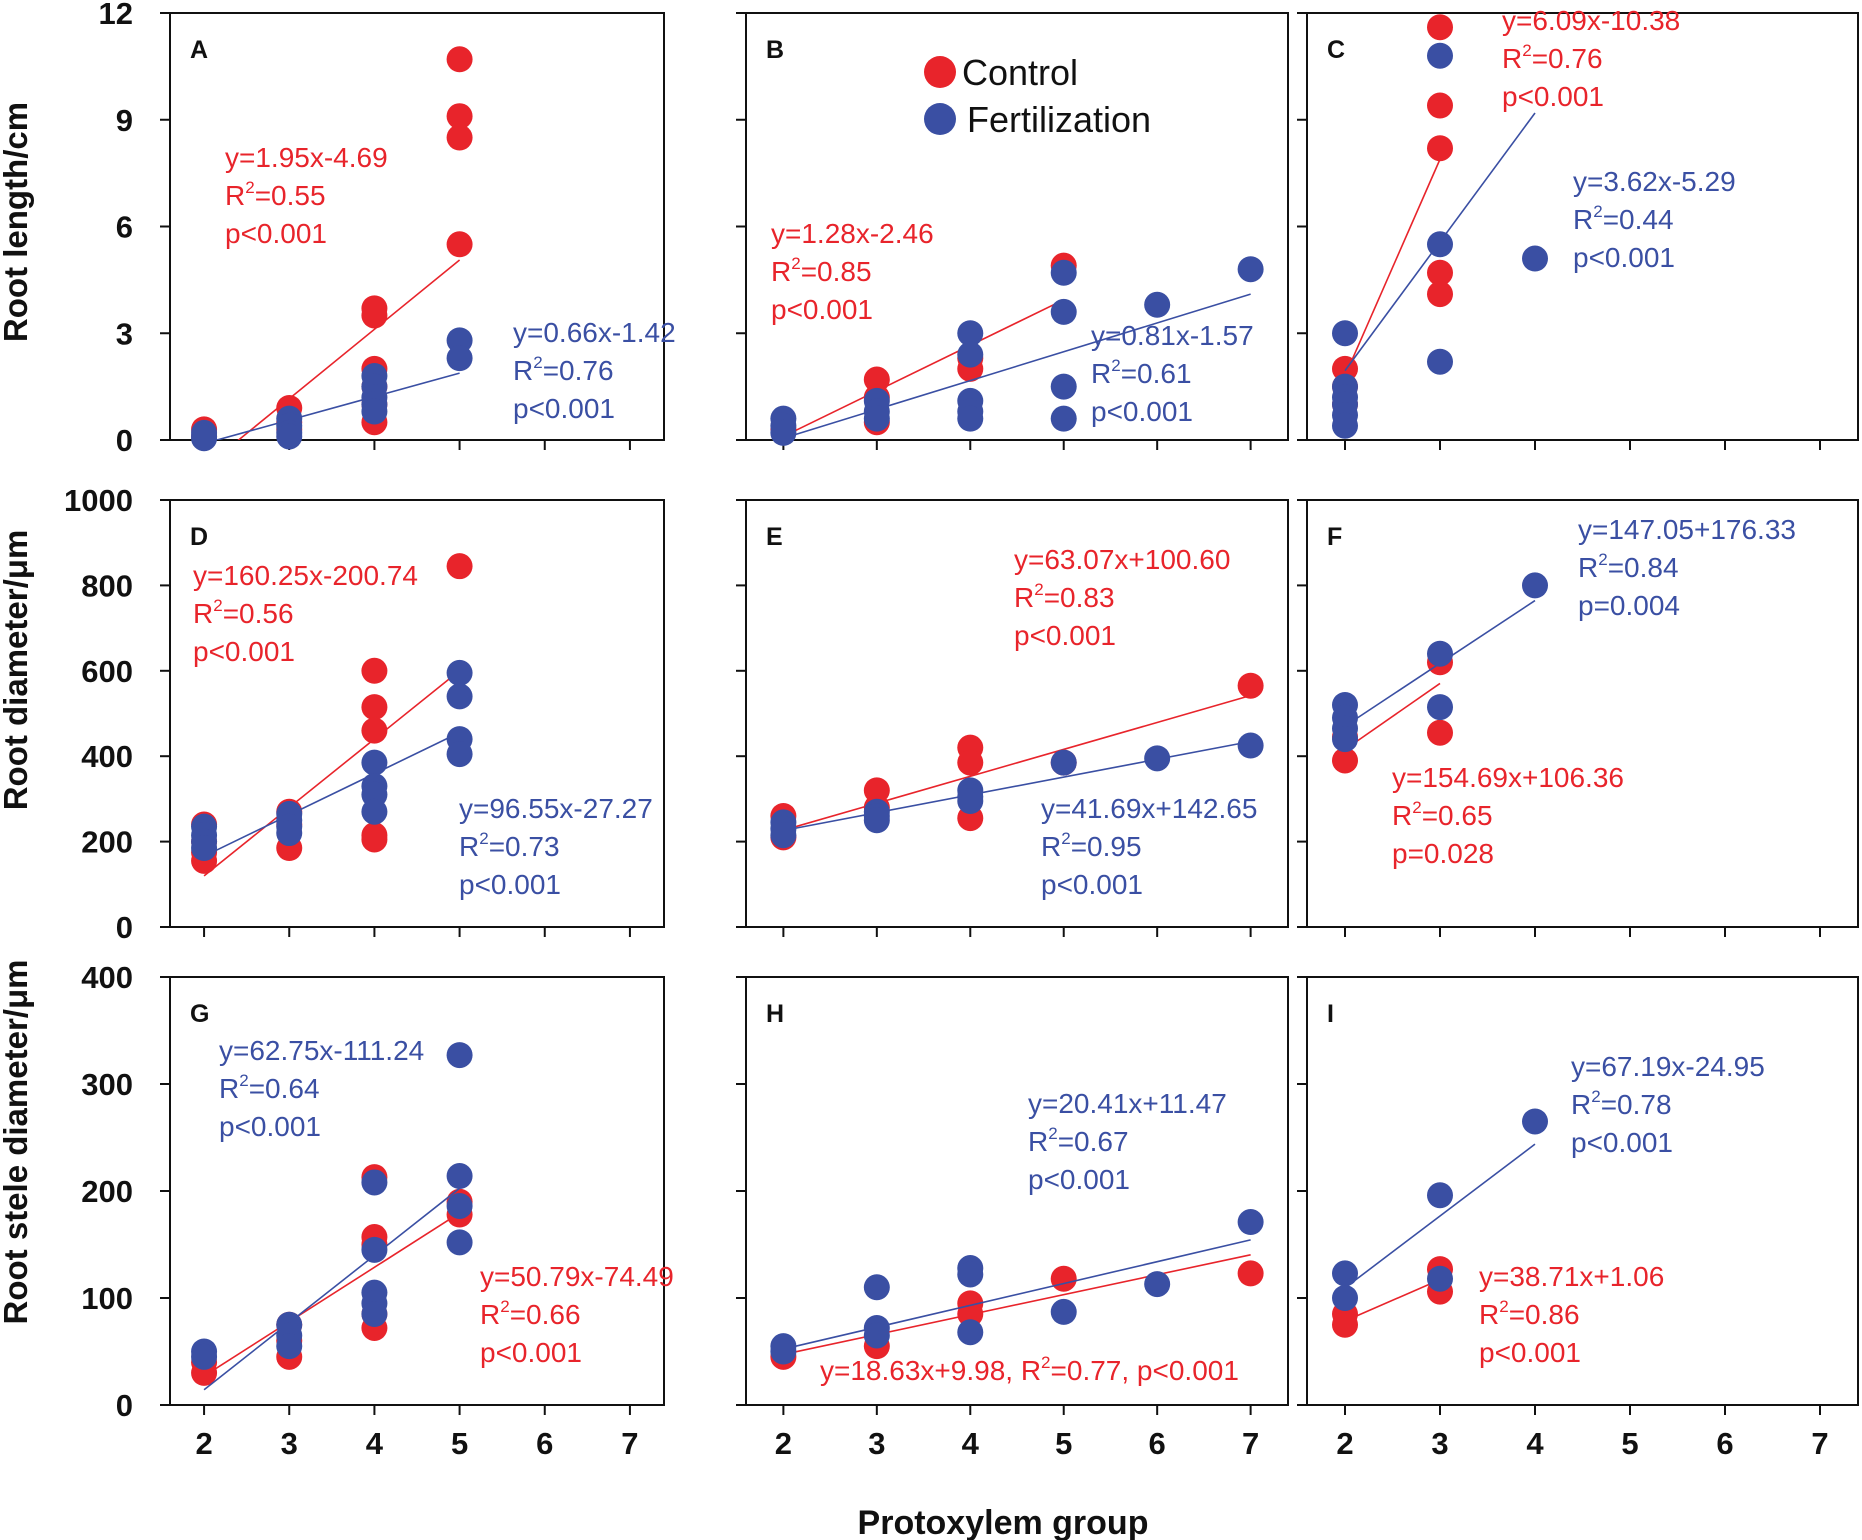 The height and width of the screenshot is (1540, 1862). What do you see at coordinates (923, 330) in the screenshot?
I see `series-b-control: y=1.28x-2.46 R2=0.85 p<0.001` at bounding box center [923, 330].